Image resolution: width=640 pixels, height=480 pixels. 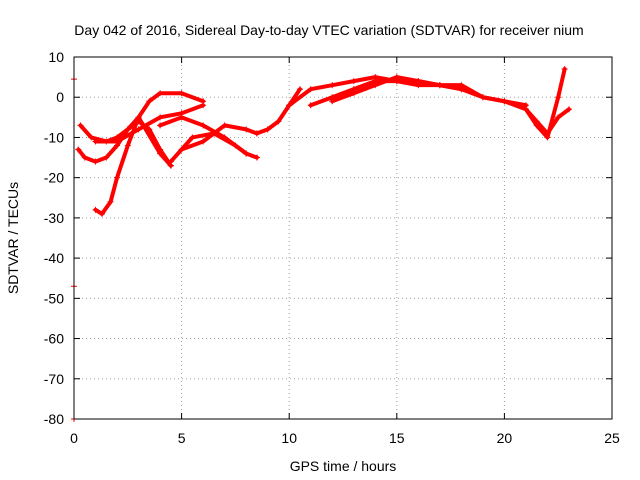 What do you see at coordinates (343, 466) in the screenshot?
I see `x-axis-label: GPS time / hours` at bounding box center [343, 466].